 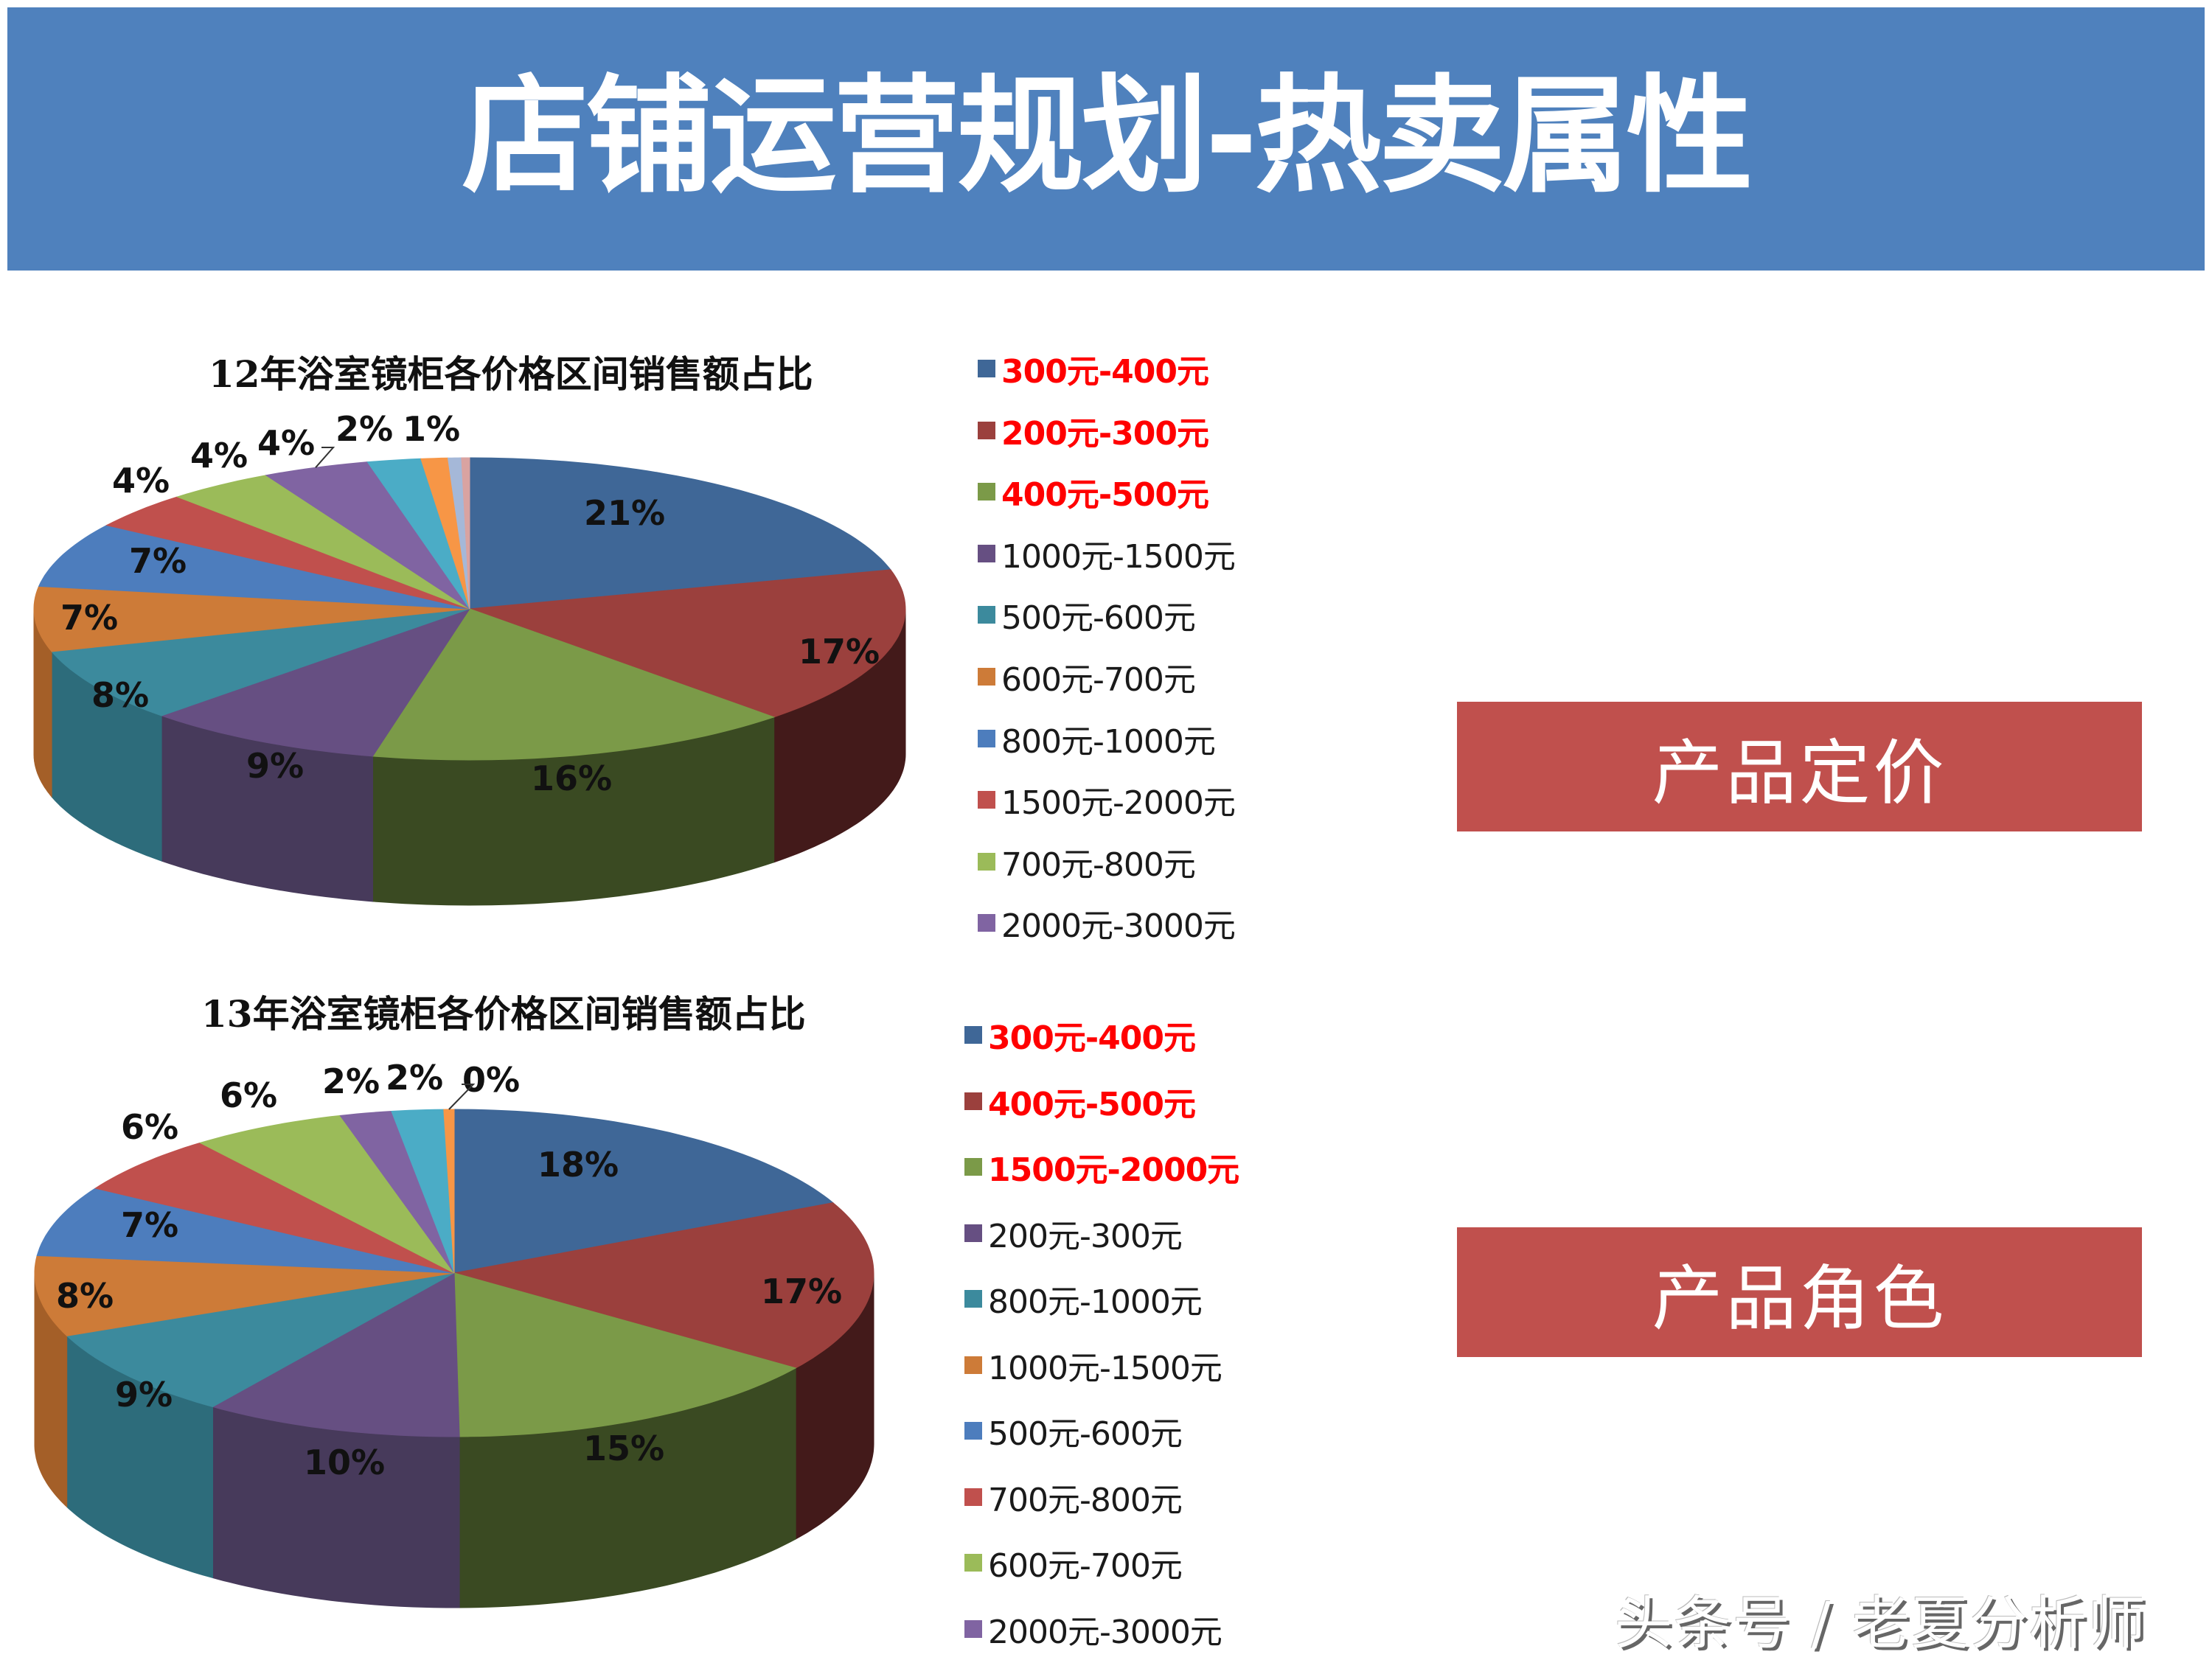 I want to click on legend-item: 1500元-2000元, so click(x=1101, y=1166).